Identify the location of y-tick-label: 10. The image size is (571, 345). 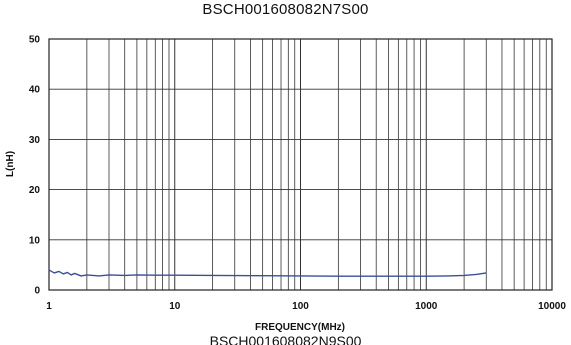
(35, 240).